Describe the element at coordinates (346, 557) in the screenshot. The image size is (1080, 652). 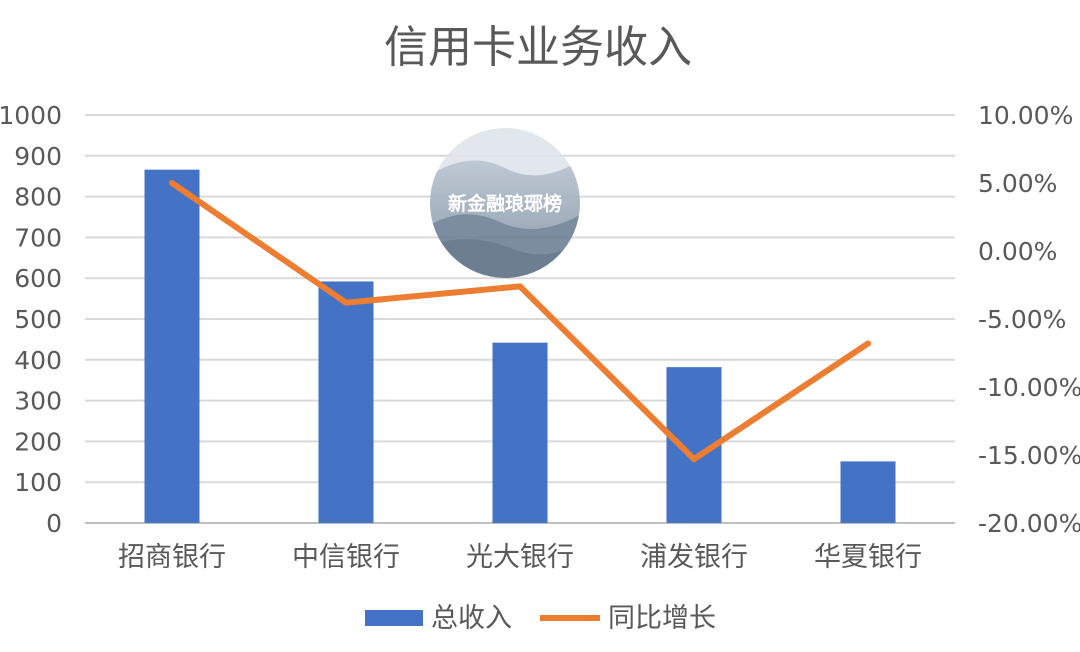
I see `category-label: 中信银行` at that location.